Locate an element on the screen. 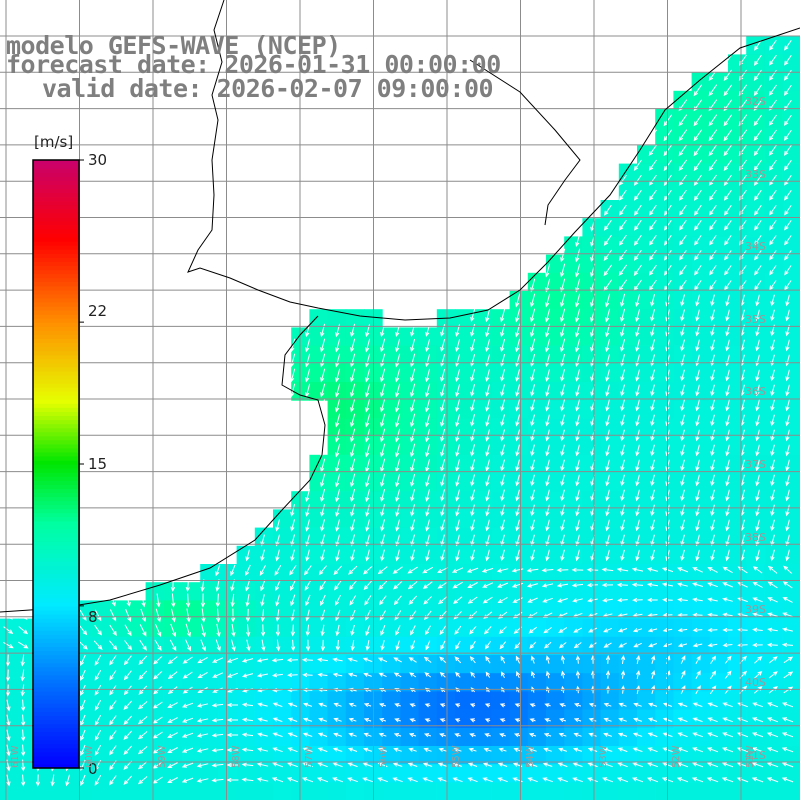 The width and height of the screenshot is (800, 800). lon-label-55w: 55W is located at coordinates (456, 756).